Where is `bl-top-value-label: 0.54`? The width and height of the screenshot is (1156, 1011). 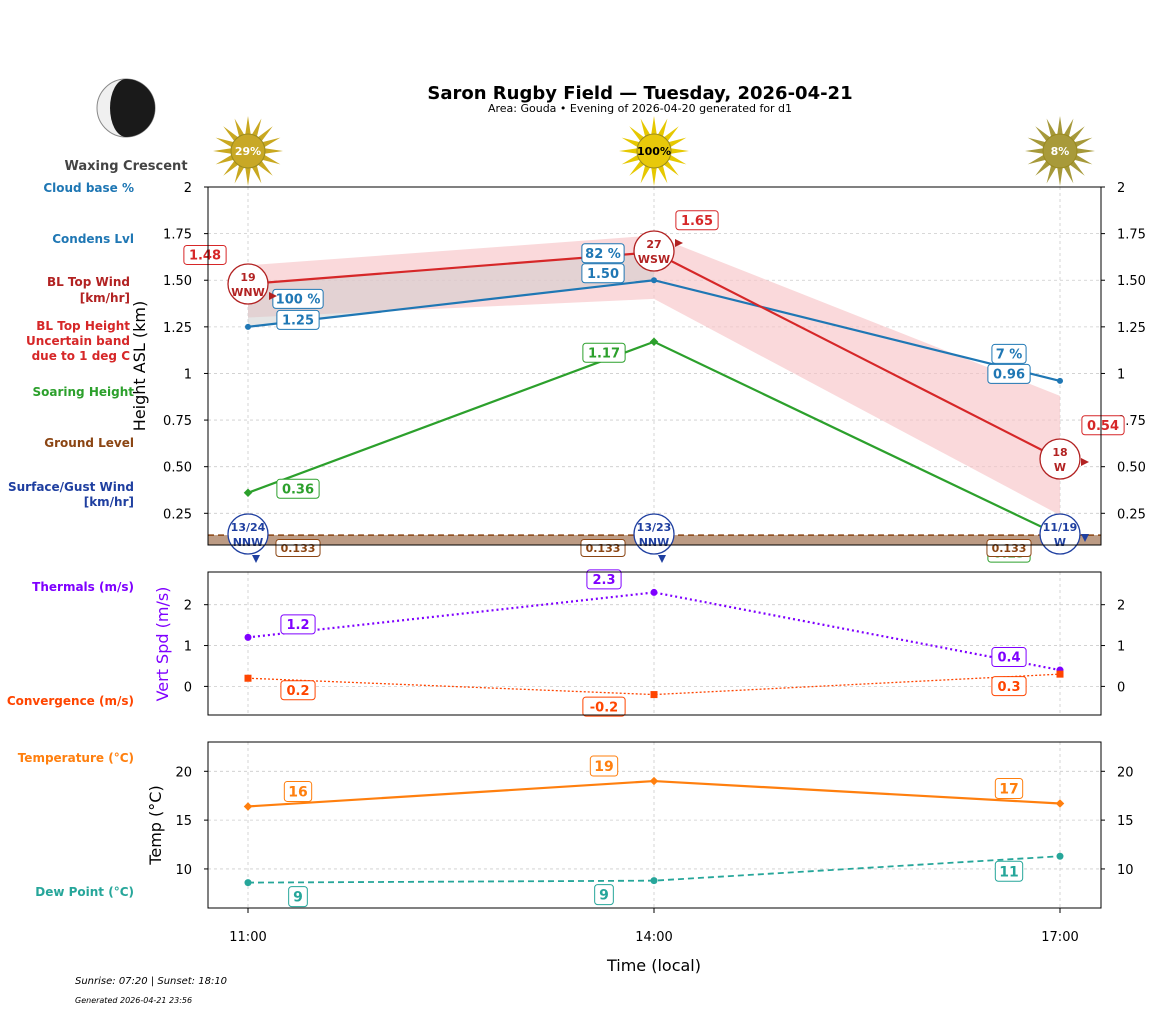
bl-top-value-label: 0.54 is located at coordinates (1103, 425).